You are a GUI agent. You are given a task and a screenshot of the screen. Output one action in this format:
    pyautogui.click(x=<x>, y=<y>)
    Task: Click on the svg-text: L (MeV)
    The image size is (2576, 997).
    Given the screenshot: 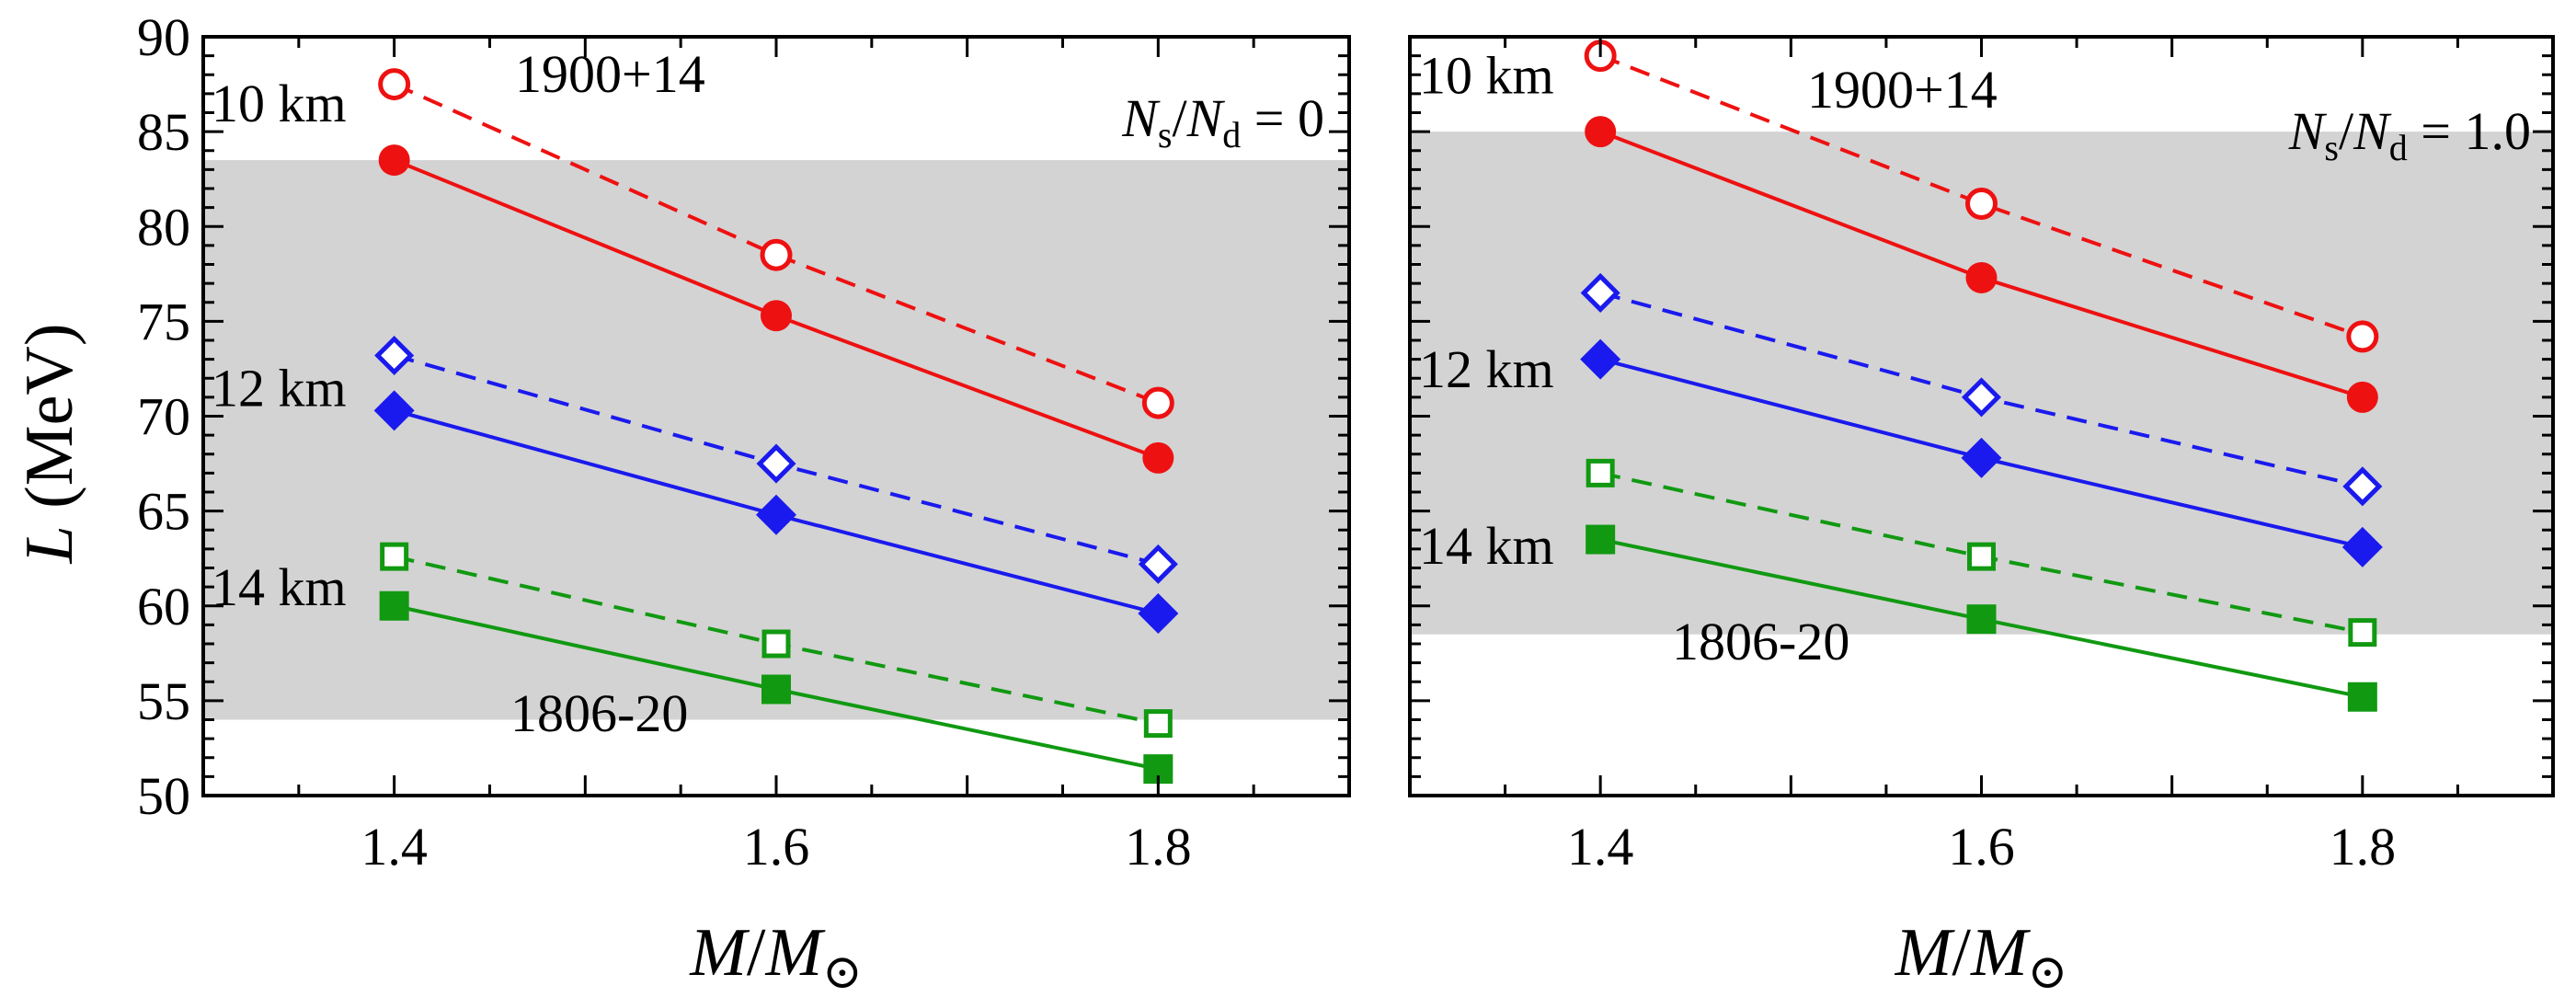 What is the action you would take?
    pyautogui.click(x=50, y=443)
    